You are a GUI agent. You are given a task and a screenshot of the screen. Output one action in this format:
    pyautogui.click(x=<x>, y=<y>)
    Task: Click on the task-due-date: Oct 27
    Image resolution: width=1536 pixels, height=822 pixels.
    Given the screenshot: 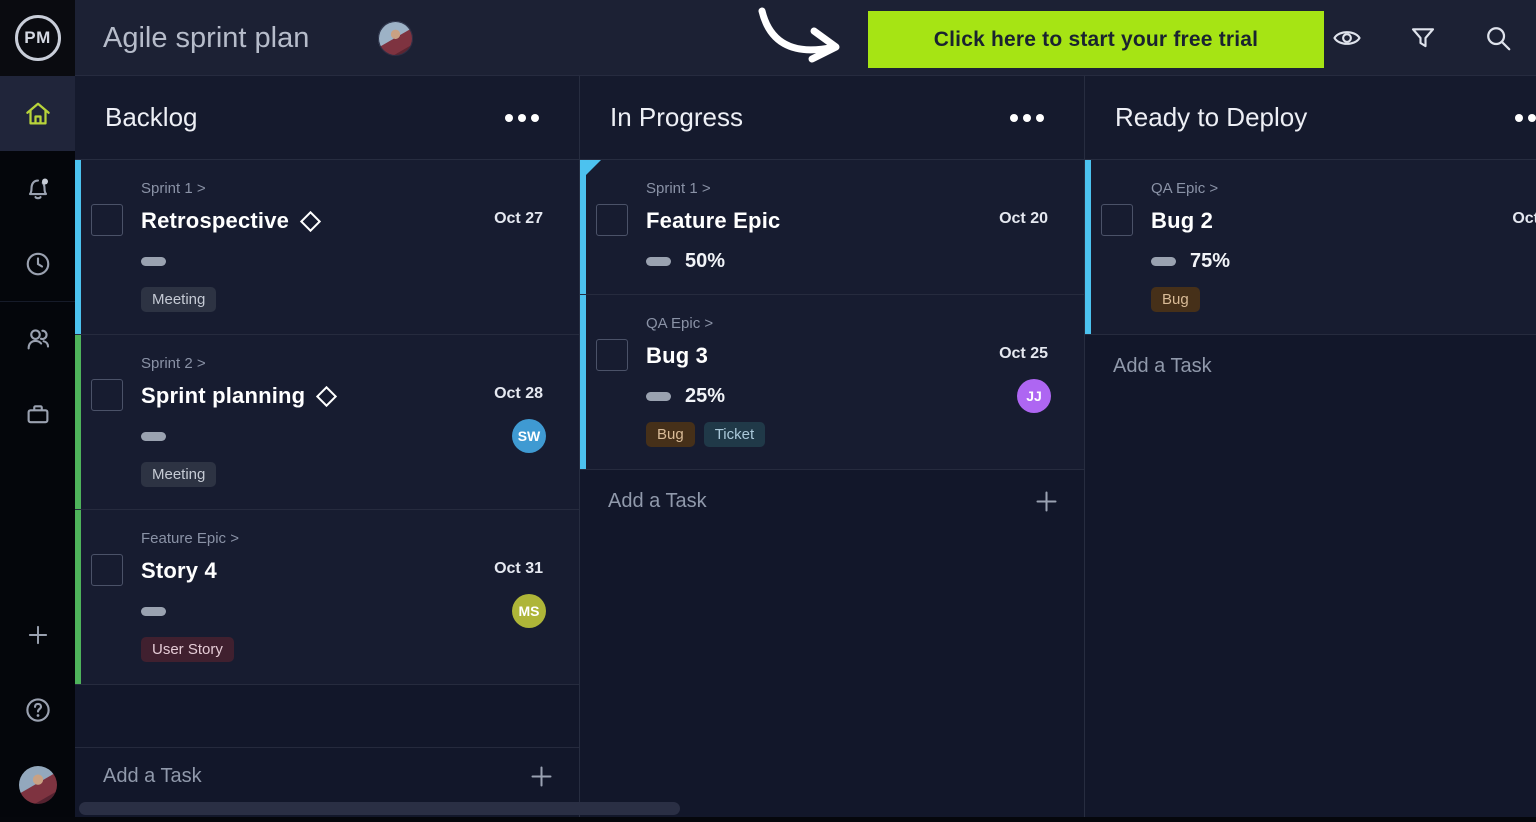 What is the action you would take?
    pyautogui.click(x=518, y=218)
    